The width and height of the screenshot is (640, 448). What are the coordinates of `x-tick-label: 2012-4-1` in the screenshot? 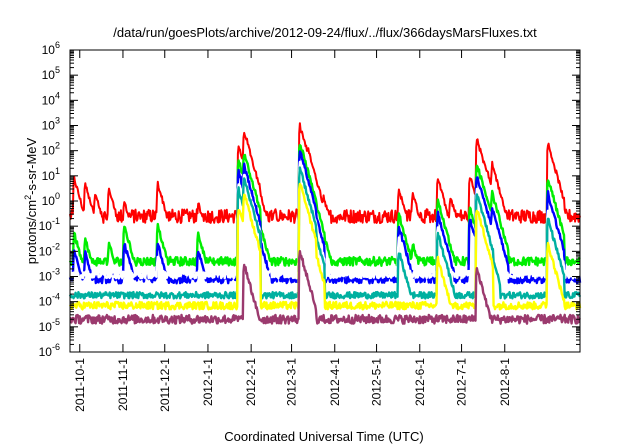 It's located at (335, 382).